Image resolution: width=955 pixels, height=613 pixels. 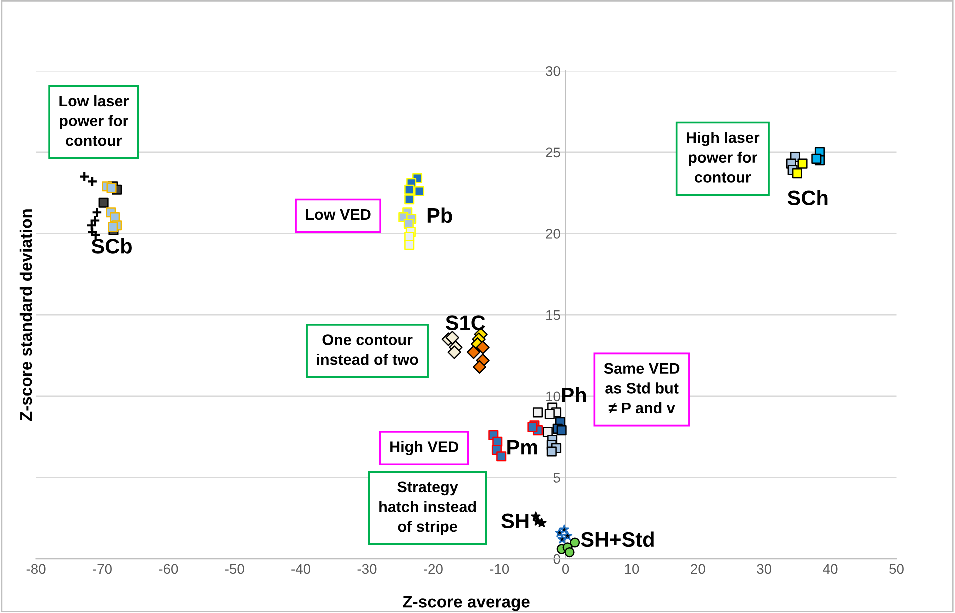 What do you see at coordinates (112, 246) in the screenshot?
I see `annotation: SCb` at bounding box center [112, 246].